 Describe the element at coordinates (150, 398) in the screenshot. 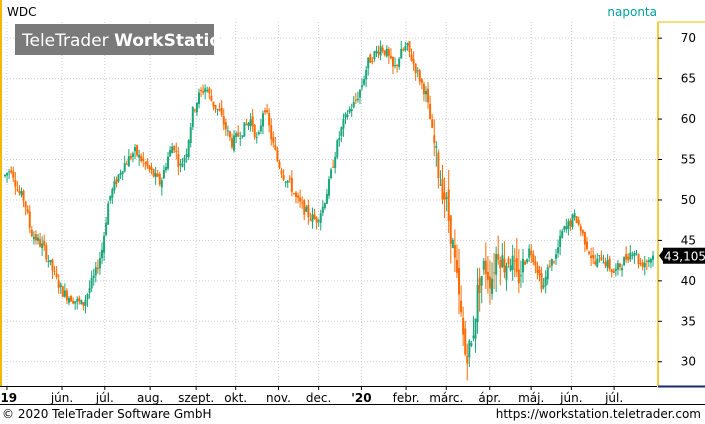

I see `x-tick-label: aug.` at that location.